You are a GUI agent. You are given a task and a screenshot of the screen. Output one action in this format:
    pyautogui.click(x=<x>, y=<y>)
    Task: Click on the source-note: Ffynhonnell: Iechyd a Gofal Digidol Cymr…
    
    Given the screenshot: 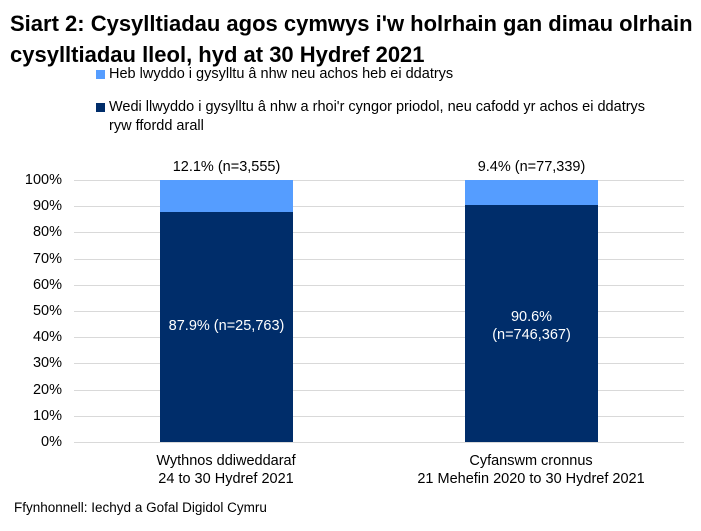 What is the action you would take?
    pyautogui.click(x=140, y=507)
    